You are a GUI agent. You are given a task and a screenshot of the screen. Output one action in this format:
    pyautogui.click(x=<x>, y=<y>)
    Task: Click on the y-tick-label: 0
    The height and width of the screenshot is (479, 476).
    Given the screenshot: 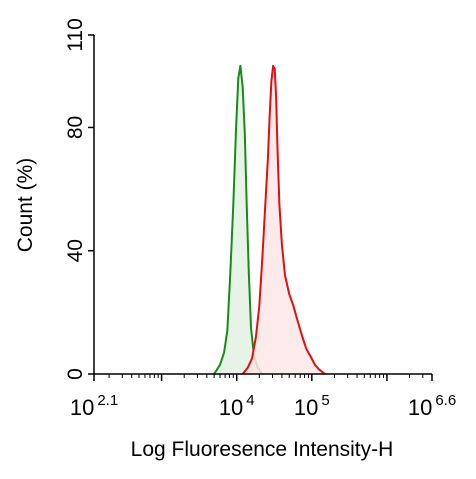 What is the action you would take?
    pyautogui.click(x=75, y=374)
    